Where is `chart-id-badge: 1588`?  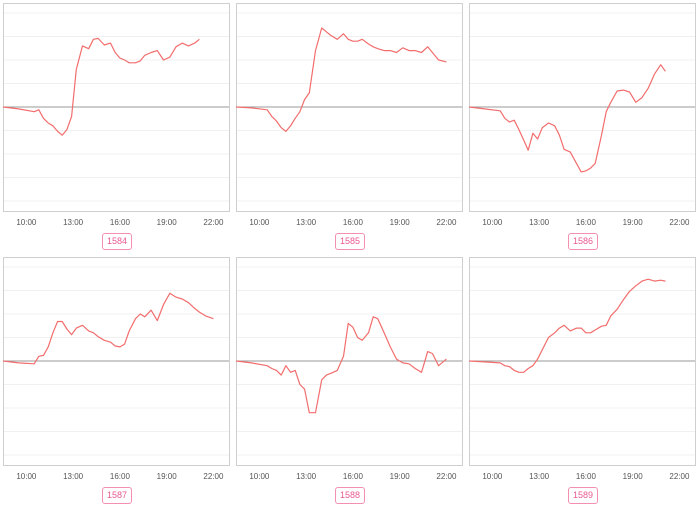
chart-id-badge: 1588 is located at coordinates (350, 495).